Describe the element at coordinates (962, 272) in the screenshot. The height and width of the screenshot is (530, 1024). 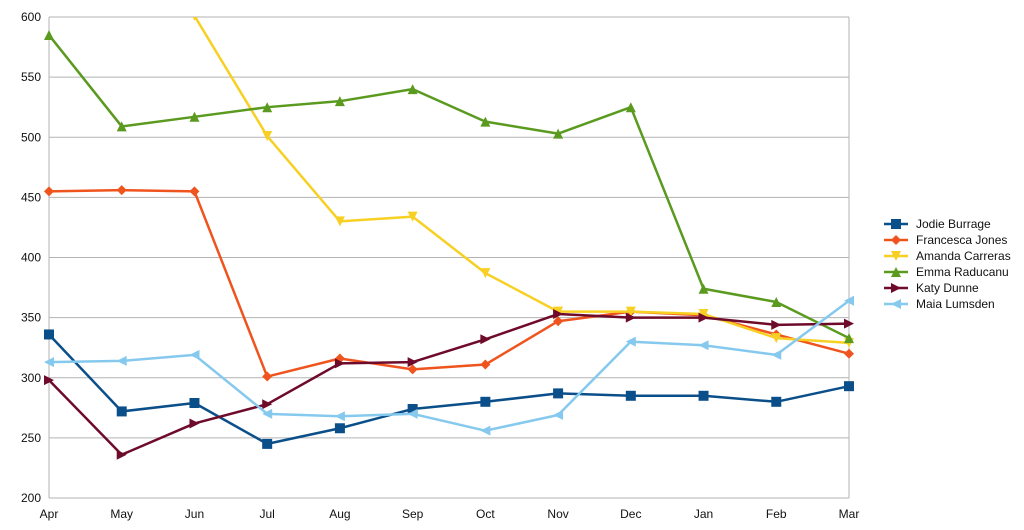
I see `legend-label: Emma Raducanu` at that location.